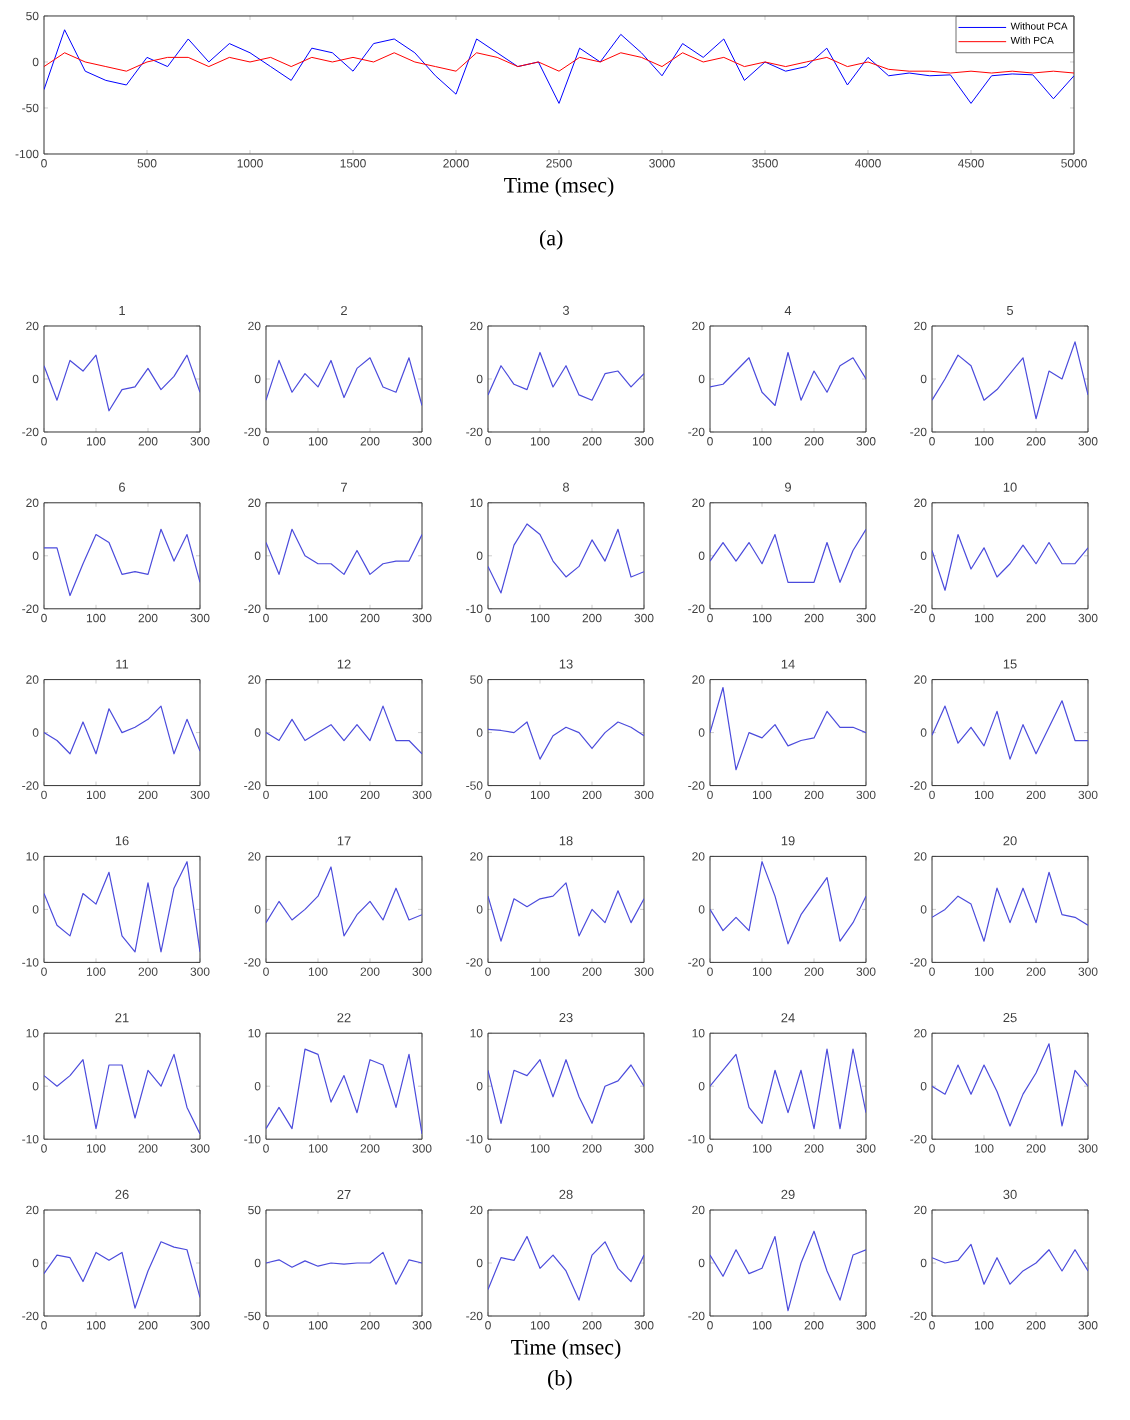 This screenshot has height=1420, width=1130. Describe the element at coordinates (551, 240) in the screenshot. I see `text: (a)` at that location.